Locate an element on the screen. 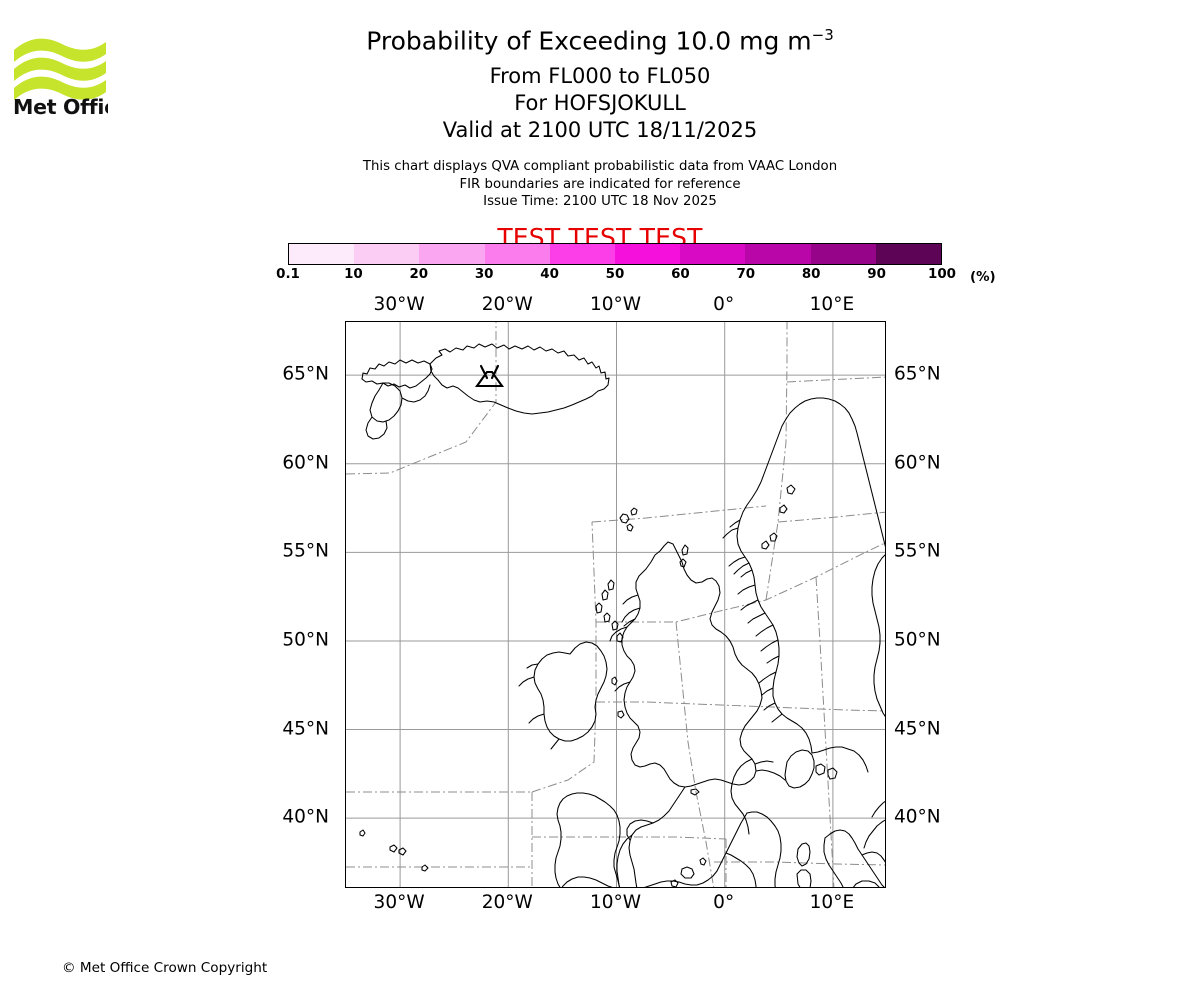 The width and height of the screenshot is (1200, 1000). colorbar-tick-20: 20 is located at coordinates (419, 274).